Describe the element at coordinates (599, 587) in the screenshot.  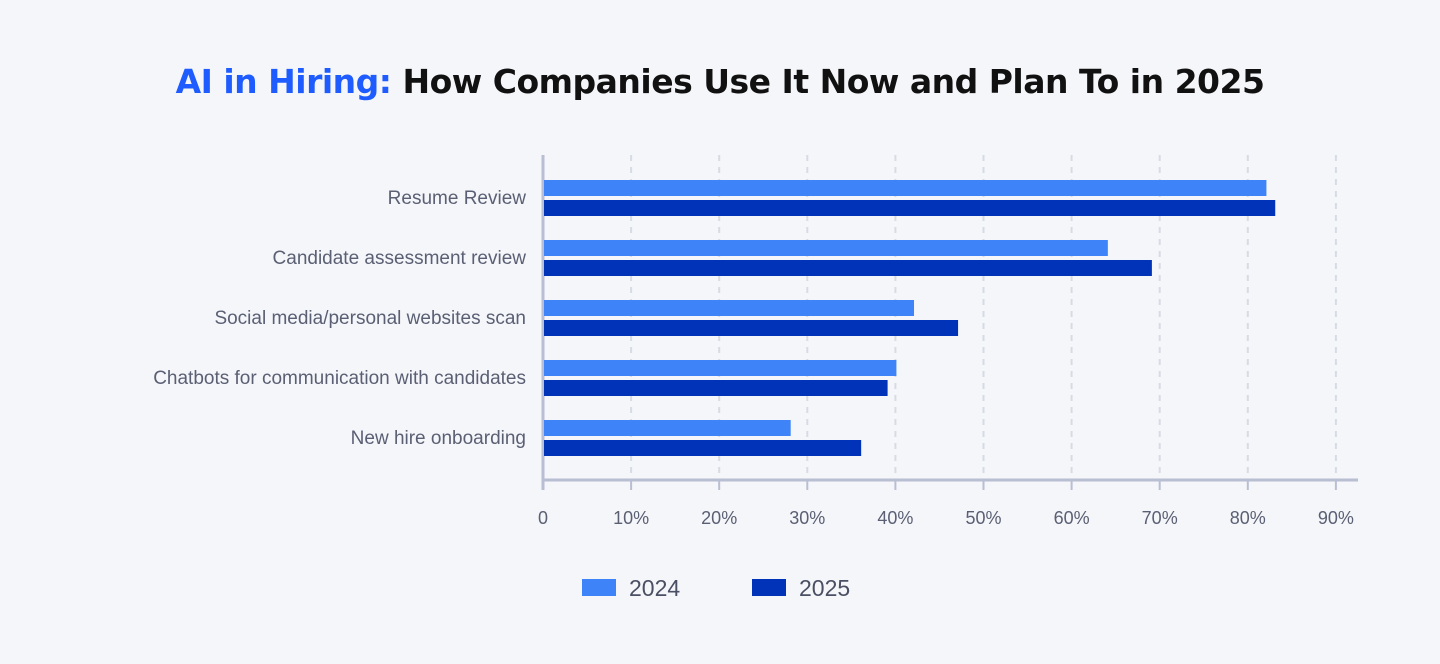
I see `legend-swatch-2024` at that location.